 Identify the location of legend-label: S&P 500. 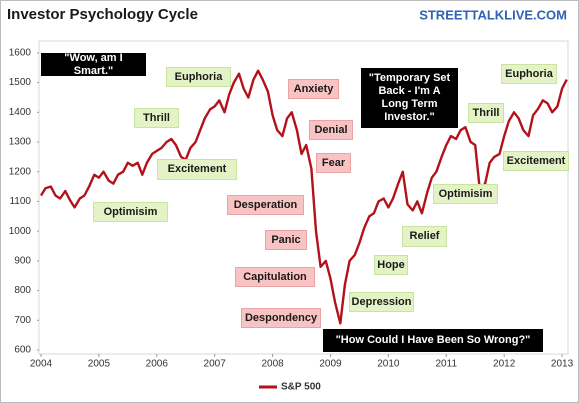
(301, 387).